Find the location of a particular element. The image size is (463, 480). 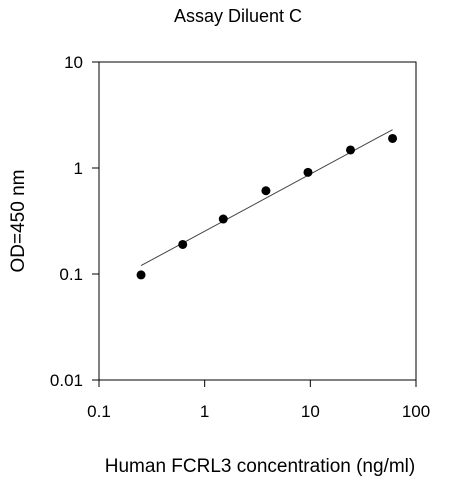

y-tick-label: 10 is located at coordinates (73, 62).